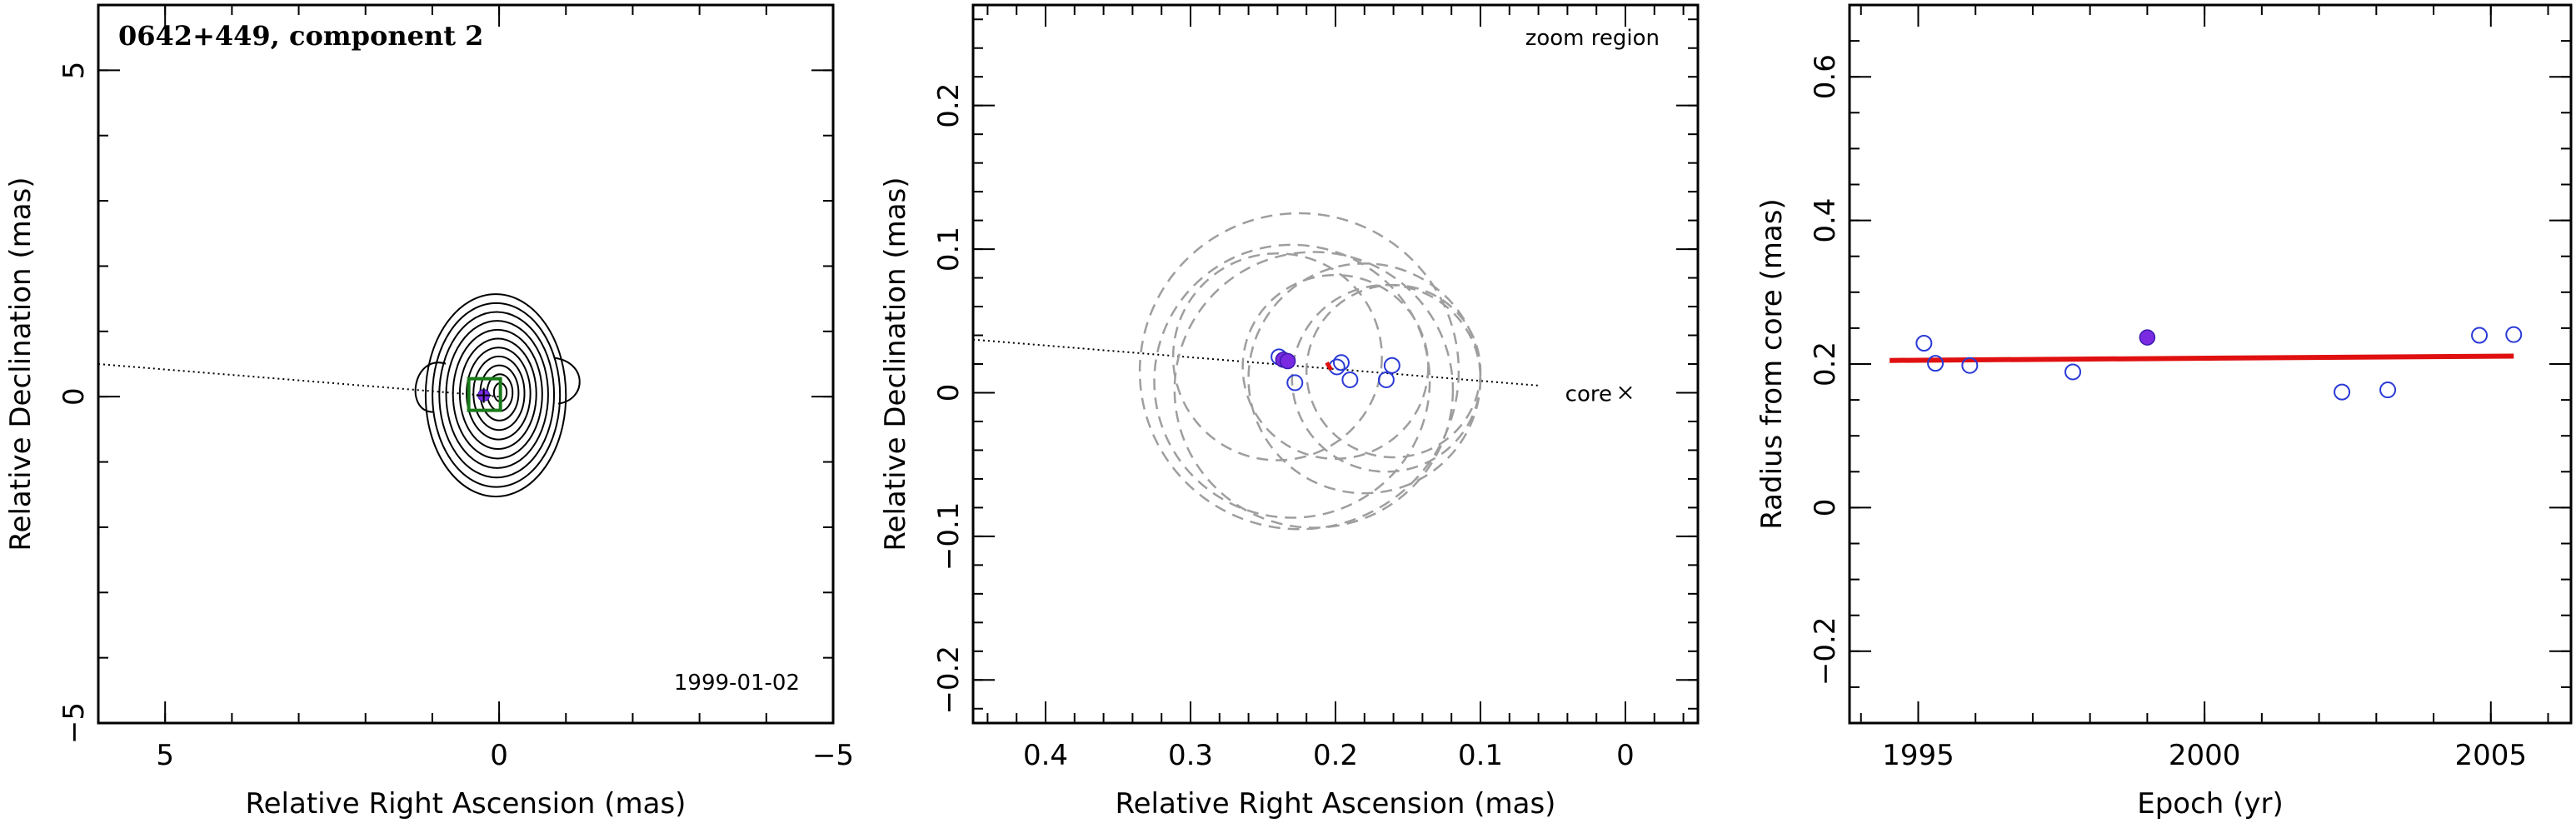 Image resolution: width=2576 pixels, height=833 pixels. What do you see at coordinates (1592, 38) in the screenshot?
I see `zoom-region-label: zoom region` at bounding box center [1592, 38].